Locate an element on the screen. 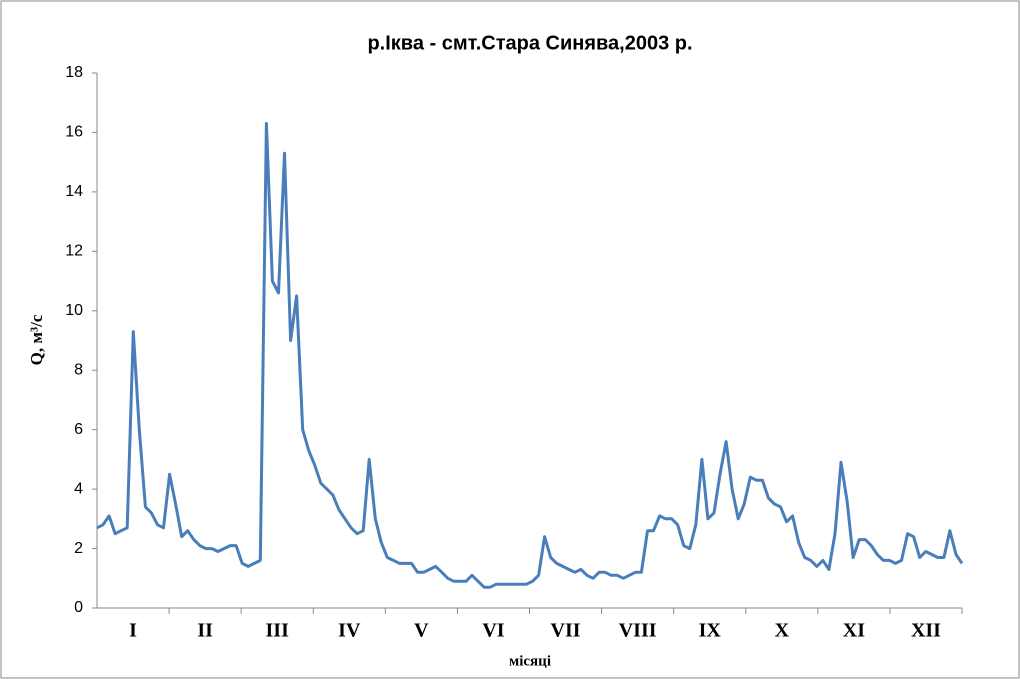 The height and width of the screenshot is (679, 1020). x-tick-label: X is located at coordinates (782, 631).